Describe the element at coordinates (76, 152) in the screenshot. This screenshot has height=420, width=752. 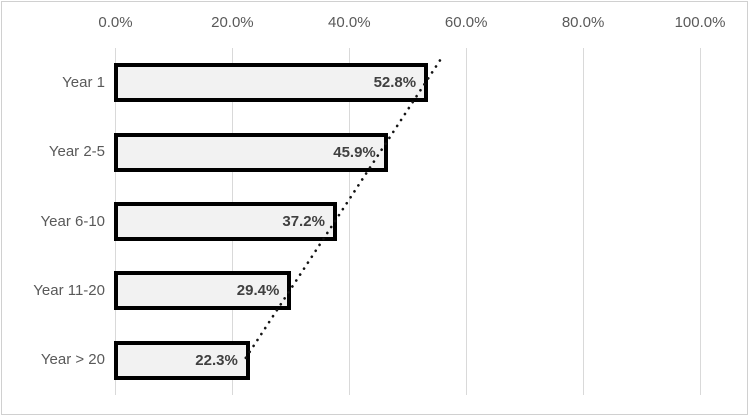
I see `category-label: Year 2-5` at that location.